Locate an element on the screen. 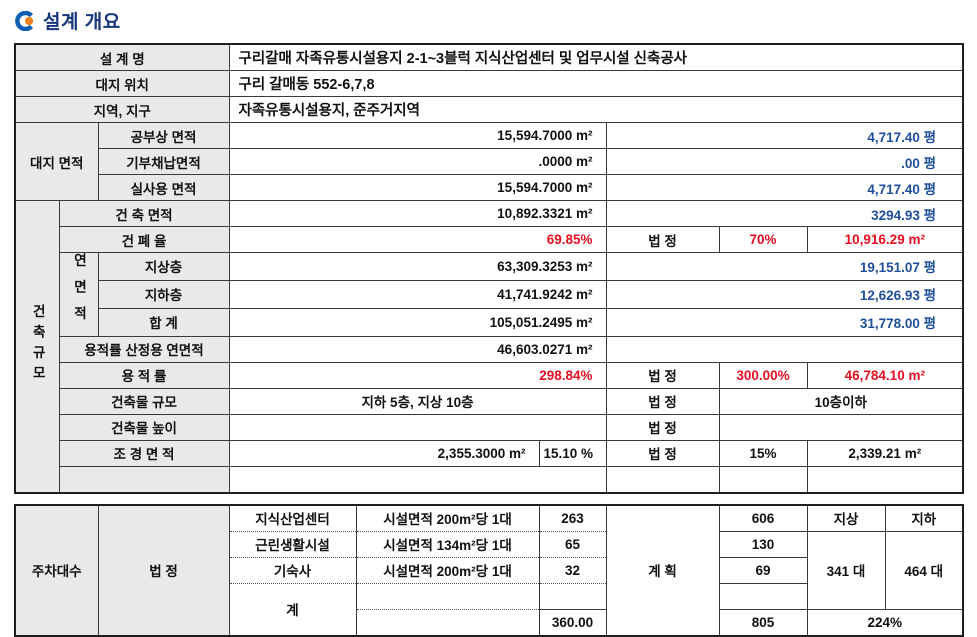 This screenshot has height=637, width=977. gfa-basement-pyeong: 12,626.93 평 is located at coordinates (784, 294).